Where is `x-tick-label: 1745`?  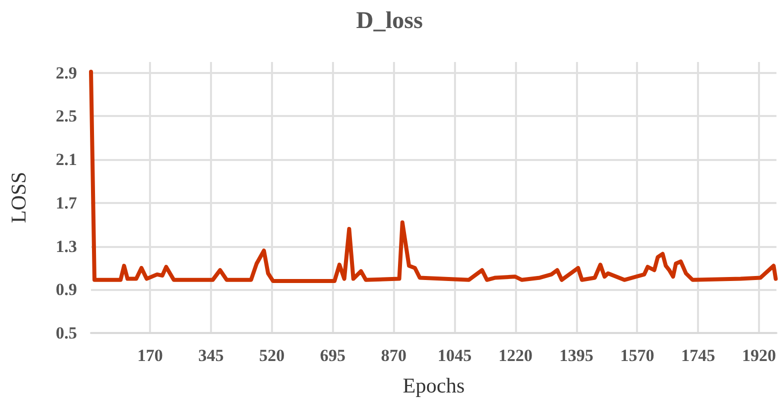
x-tick-label: 1745 is located at coordinates (698, 355).